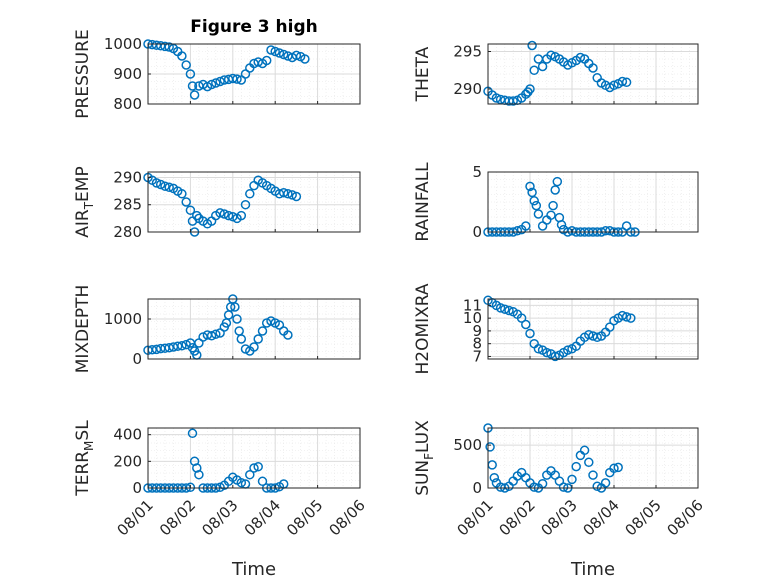  I want to click on y-axis-label: TERRMSL, so click(84, 458).